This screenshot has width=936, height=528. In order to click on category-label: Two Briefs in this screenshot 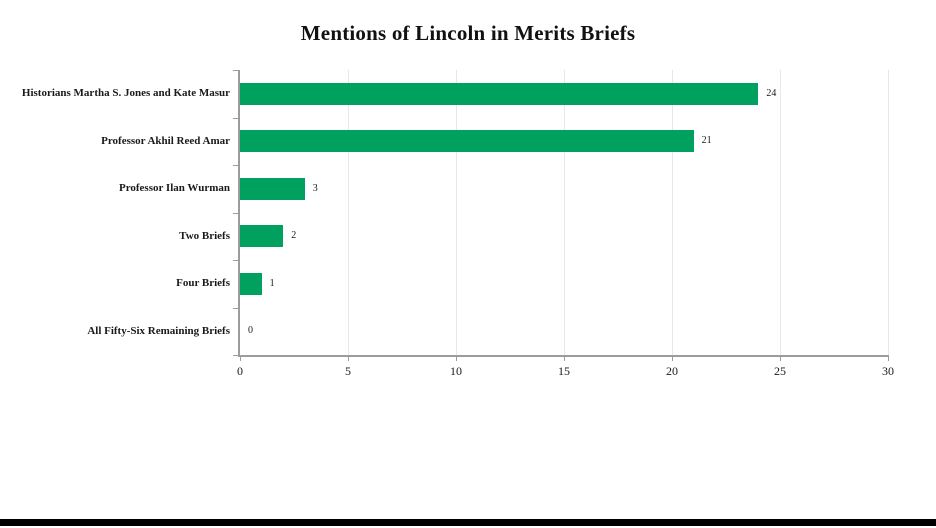, I will do `click(204, 235)`.